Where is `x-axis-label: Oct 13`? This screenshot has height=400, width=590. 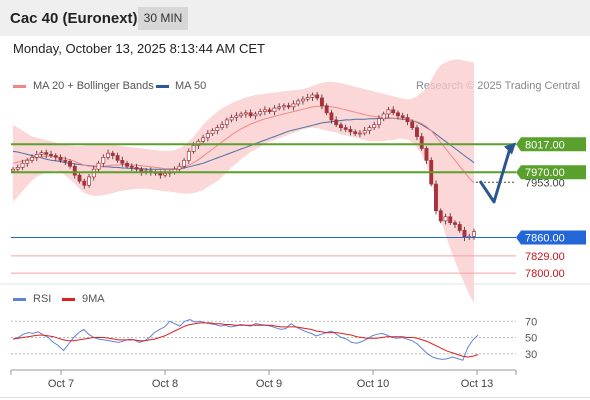 x-axis-label: Oct 13 is located at coordinates (477, 384).